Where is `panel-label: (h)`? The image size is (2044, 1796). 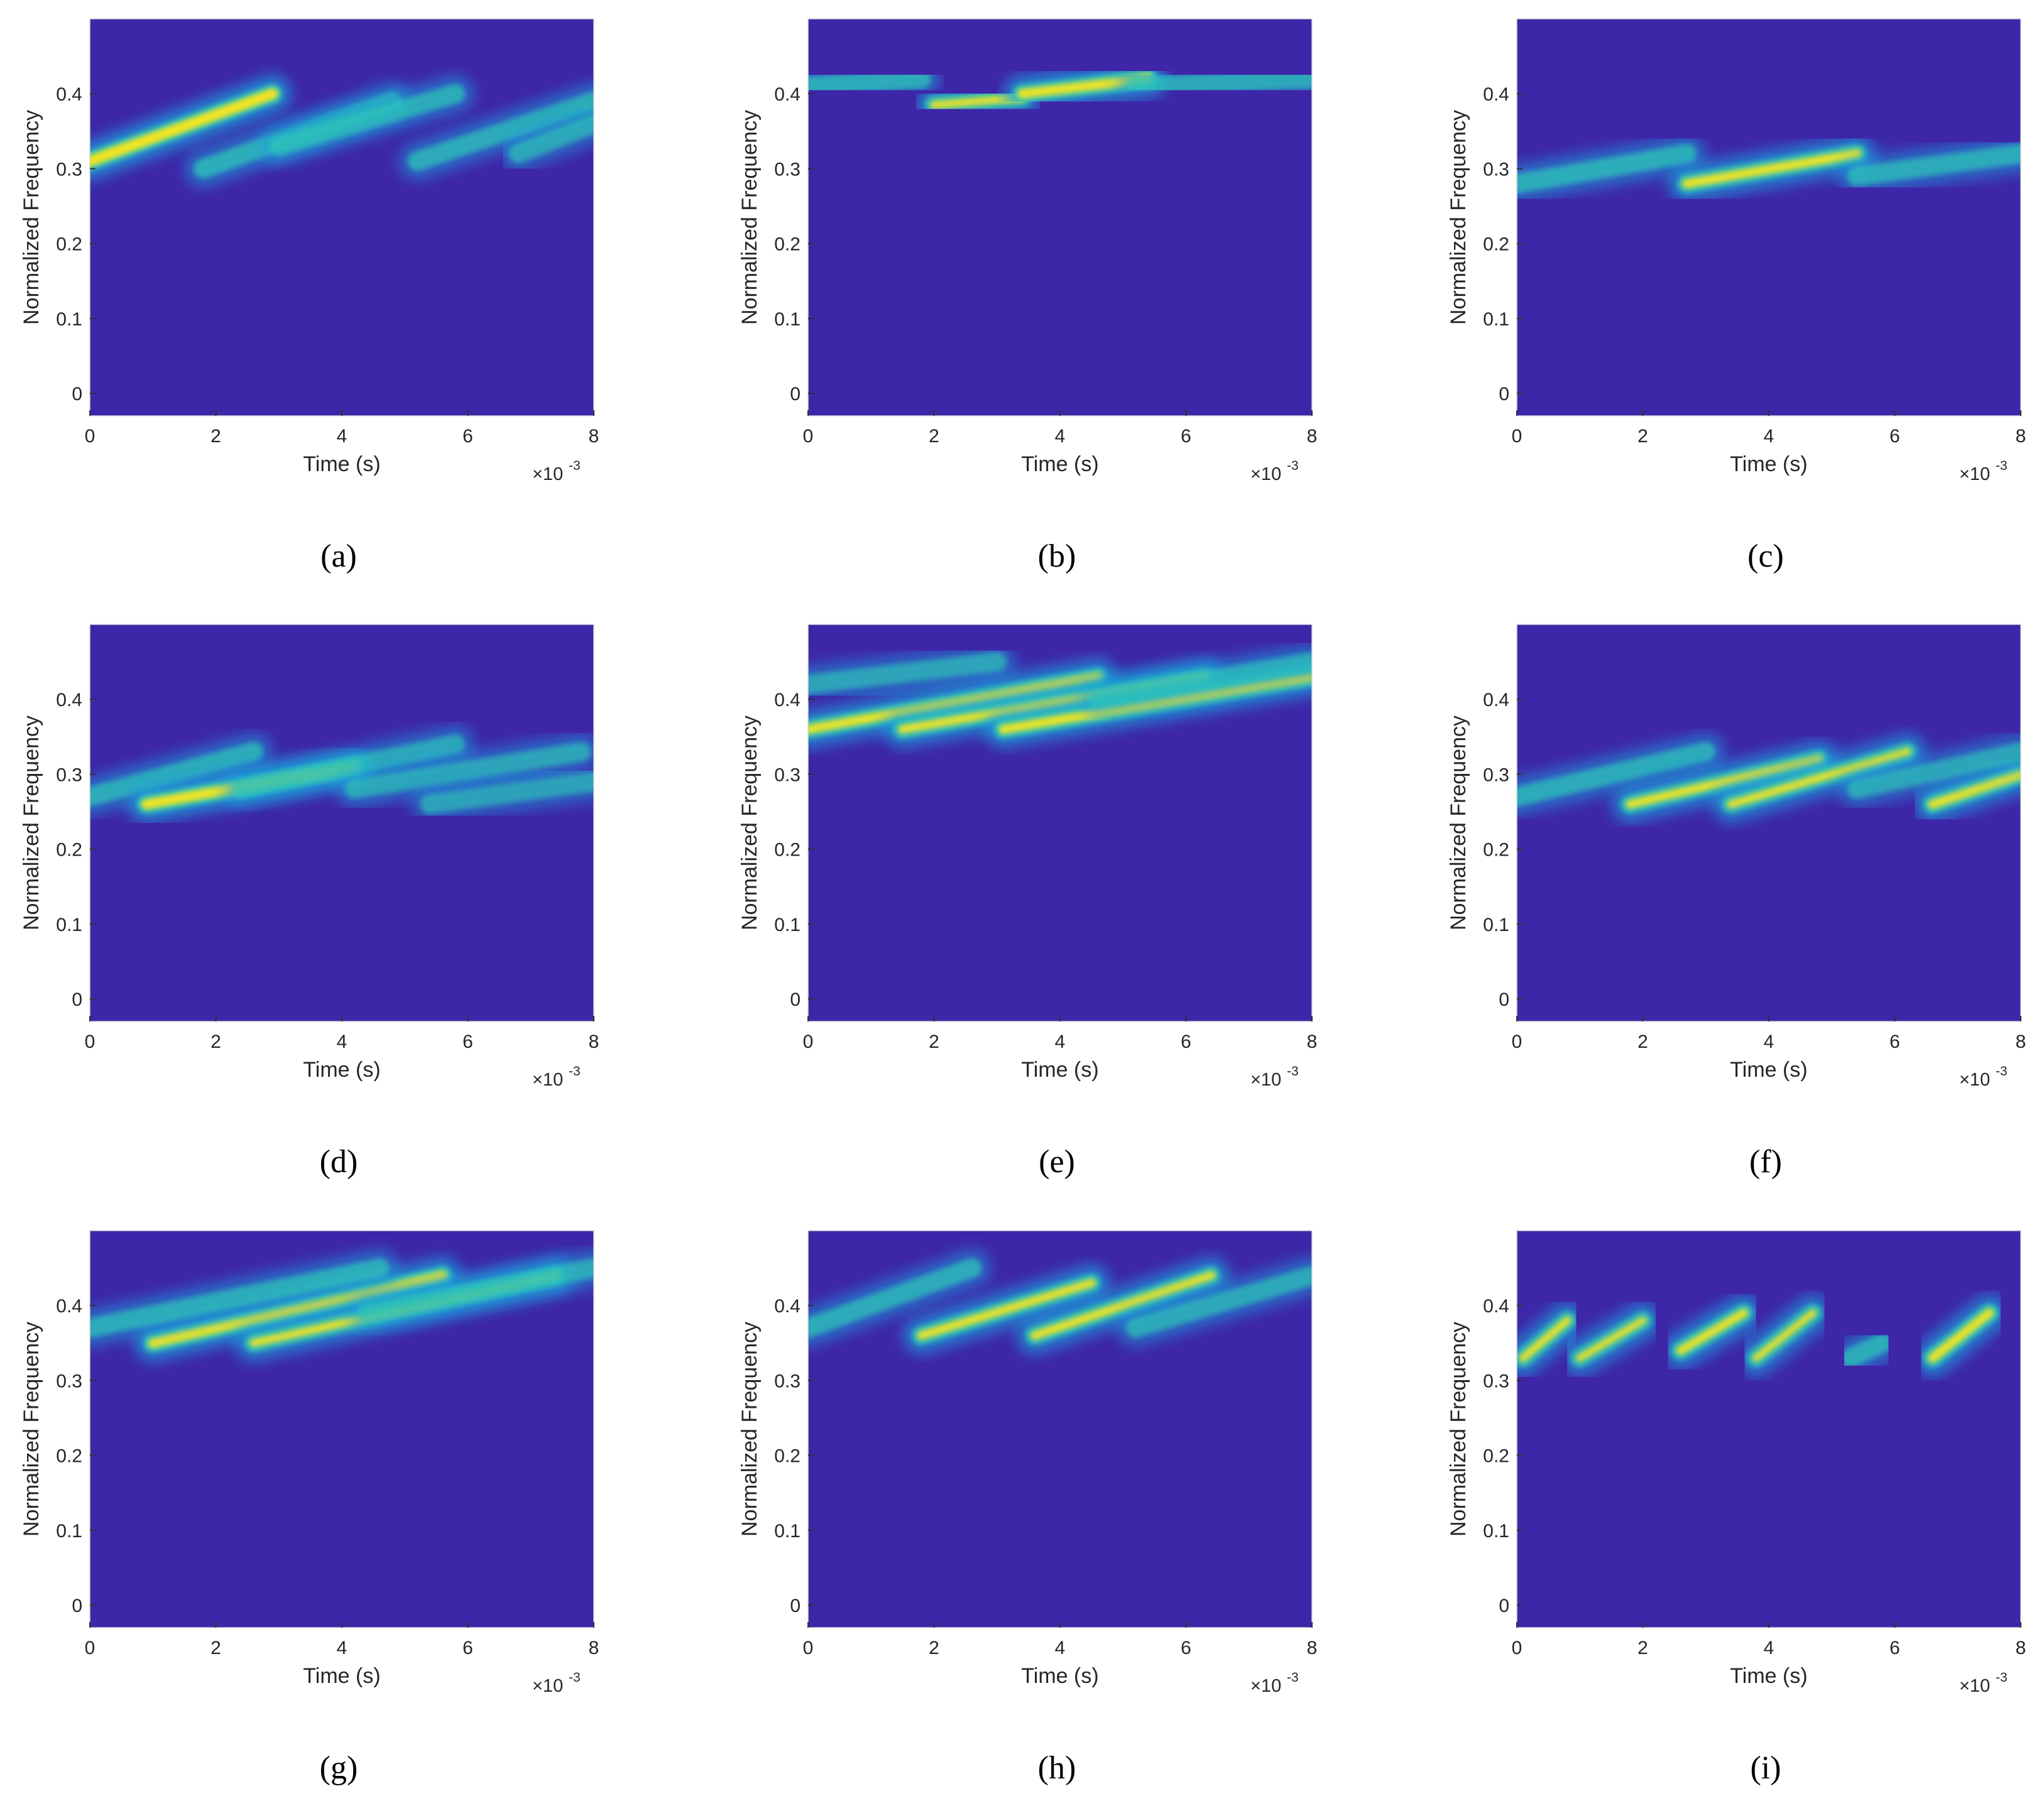
panel-label: (h) is located at coordinates (1057, 1768).